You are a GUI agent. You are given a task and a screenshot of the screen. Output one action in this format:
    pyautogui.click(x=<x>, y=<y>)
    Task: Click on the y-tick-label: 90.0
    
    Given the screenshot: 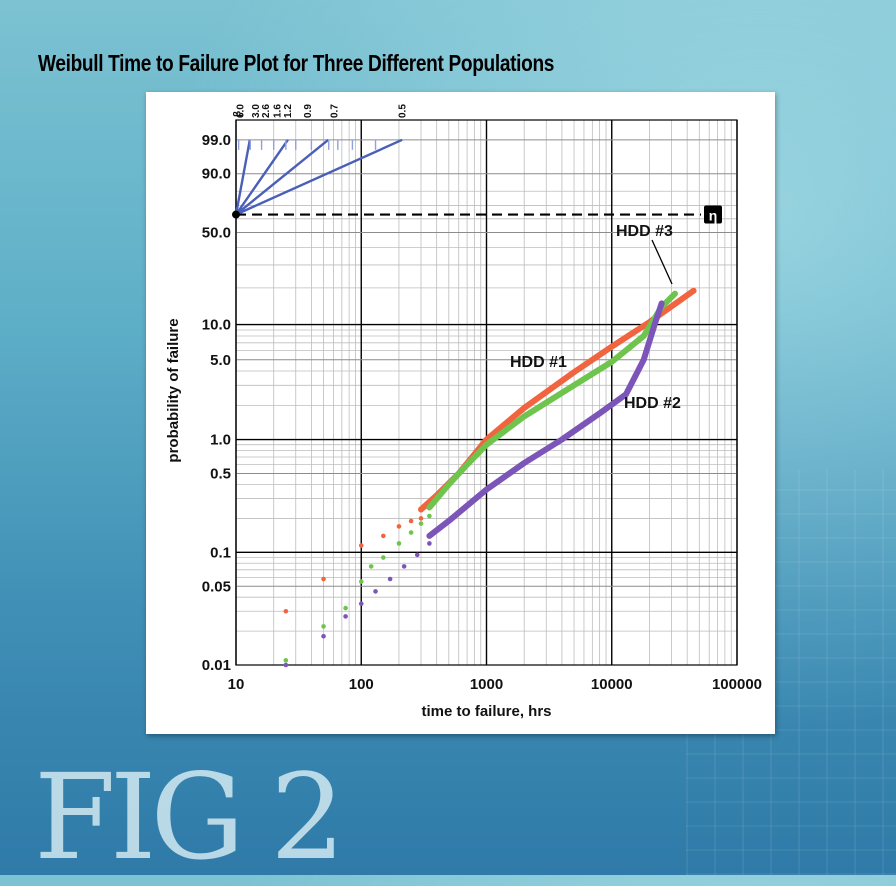 What is the action you would take?
    pyautogui.click(x=216, y=174)
    